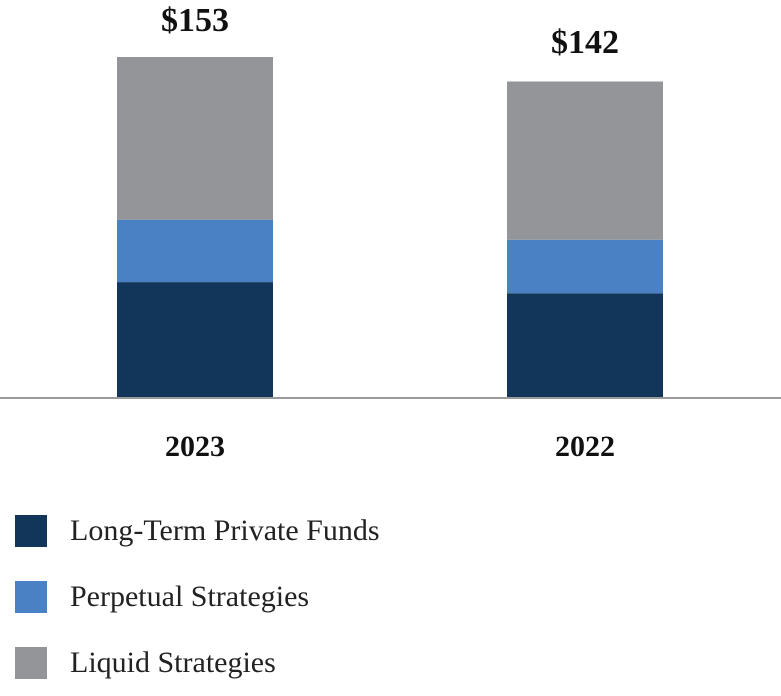 The width and height of the screenshot is (781, 696). I want to click on bar-2022-liquid-strategies, so click(585, 160).